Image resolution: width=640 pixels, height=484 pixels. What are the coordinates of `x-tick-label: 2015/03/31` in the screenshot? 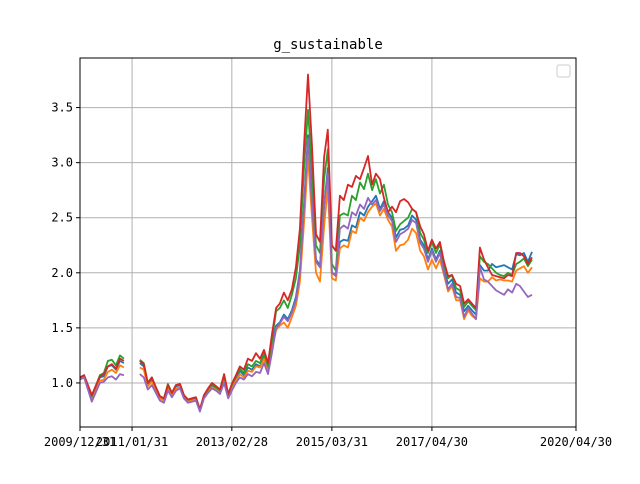 It's located at (332, 442).